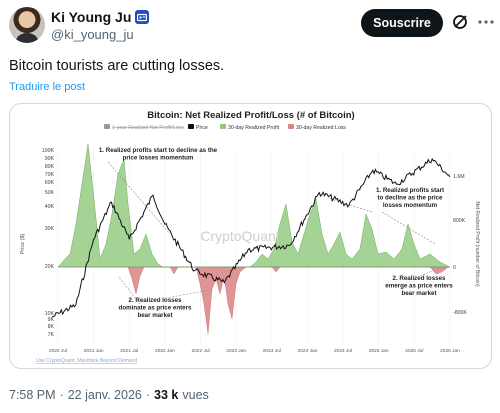 The width and height of the screenshot is (500, 413). I want to click on author-display-name: Ki Young Ju, so click(91, 17).